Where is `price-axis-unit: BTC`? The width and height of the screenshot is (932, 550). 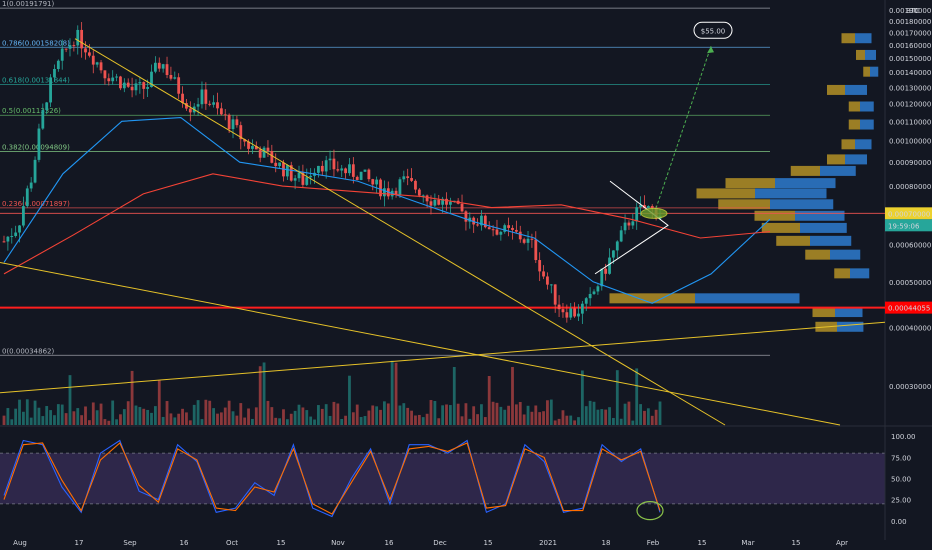 price-axis-unit: BTC is located at coordinates (913, 11).